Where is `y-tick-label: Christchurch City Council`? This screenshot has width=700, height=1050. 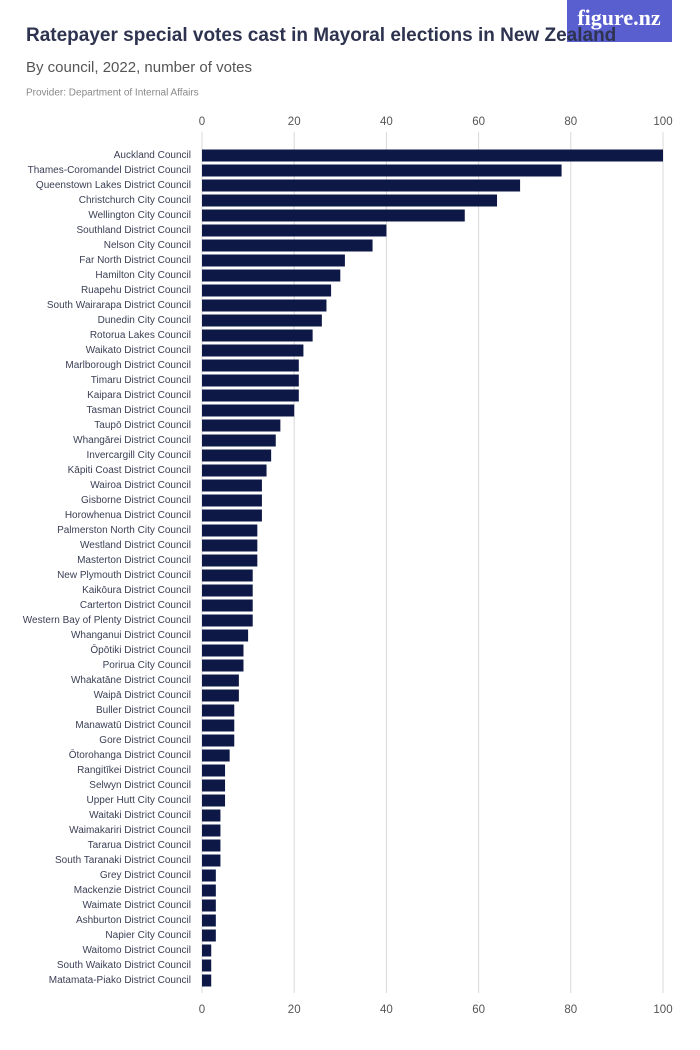 y-tick-label: Christchurch City Council is located at coordinates (135, 200).